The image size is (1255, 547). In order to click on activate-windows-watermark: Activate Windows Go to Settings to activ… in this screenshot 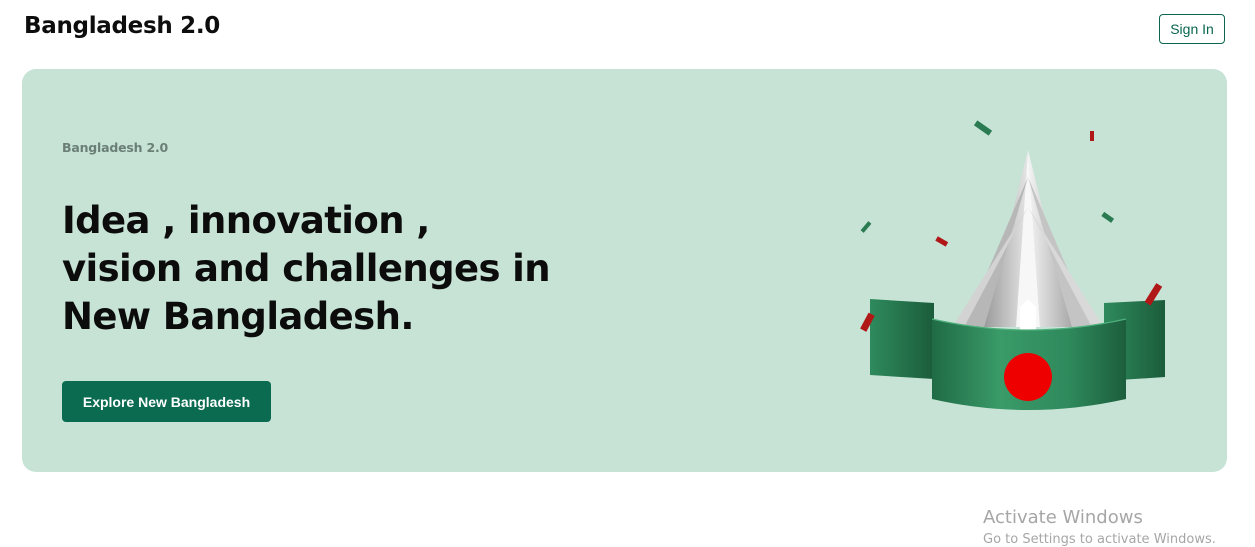, I will do `click(1099, 527)`.